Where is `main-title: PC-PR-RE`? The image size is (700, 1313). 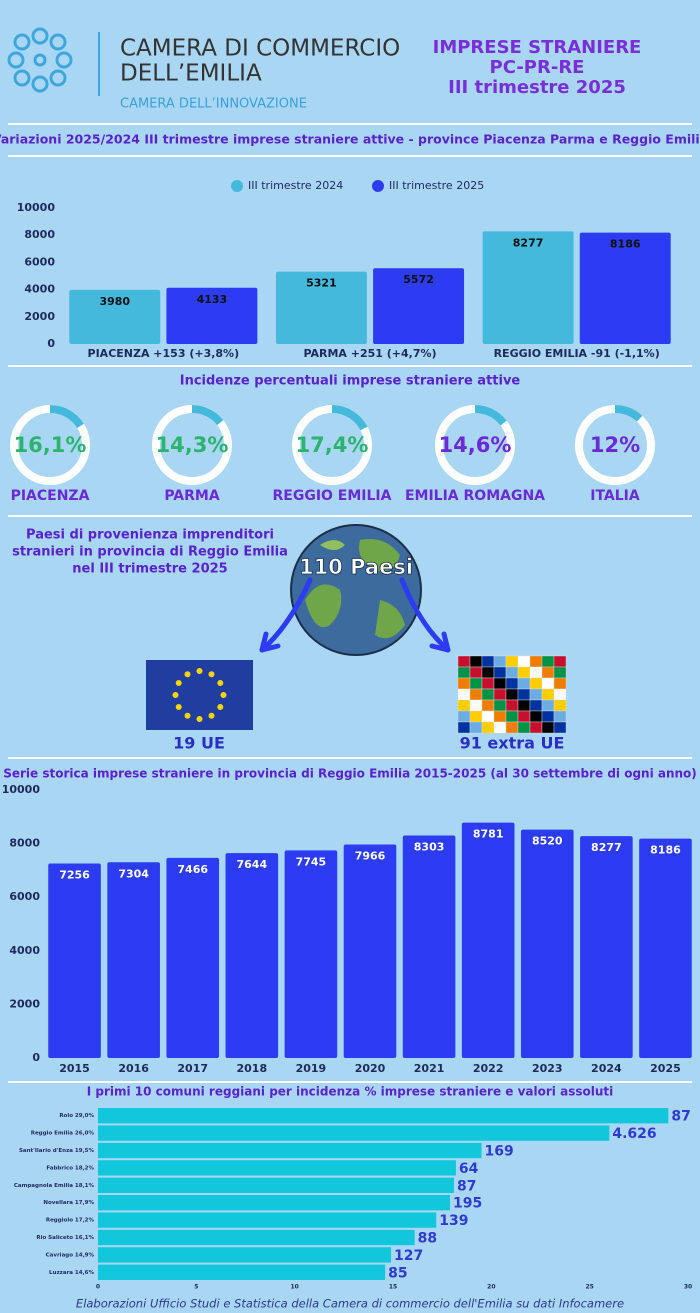
main-title: PC-PR-RE is located at coordinates (537, 67).